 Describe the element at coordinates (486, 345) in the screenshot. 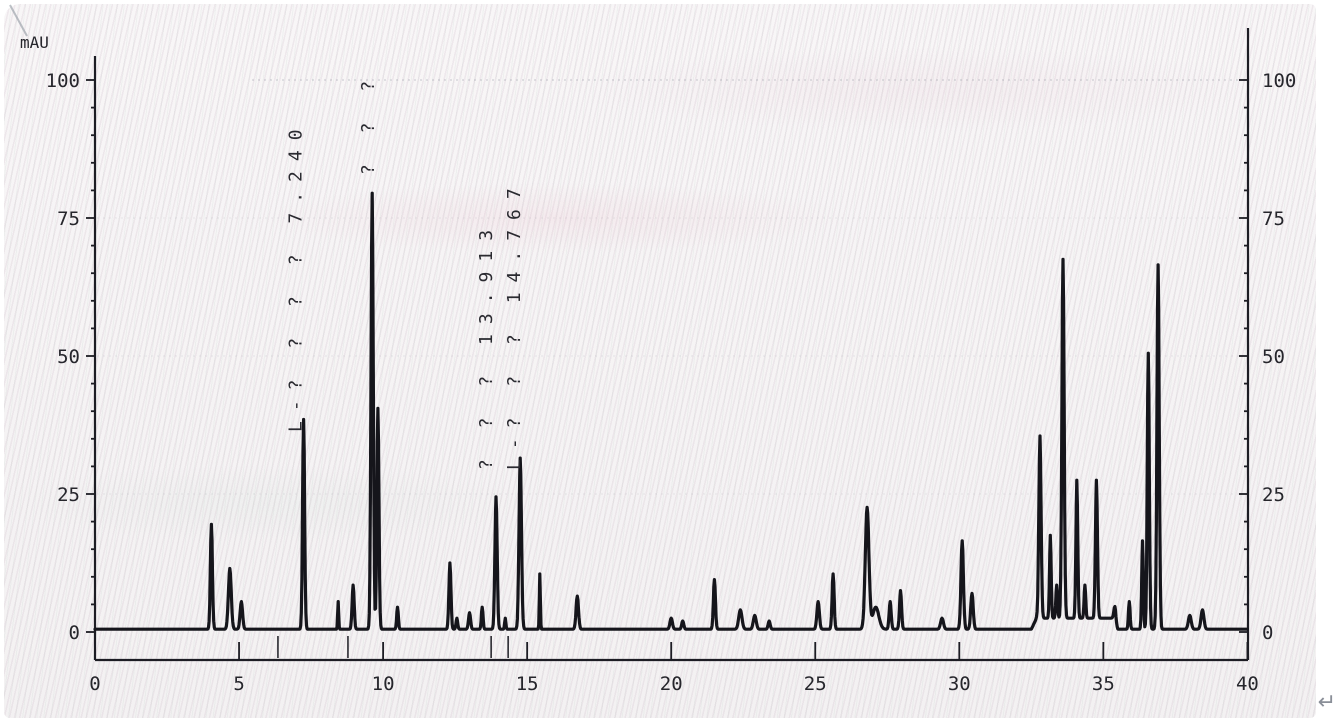

I see `peak-label: ? ? ? 13.913` at that location.